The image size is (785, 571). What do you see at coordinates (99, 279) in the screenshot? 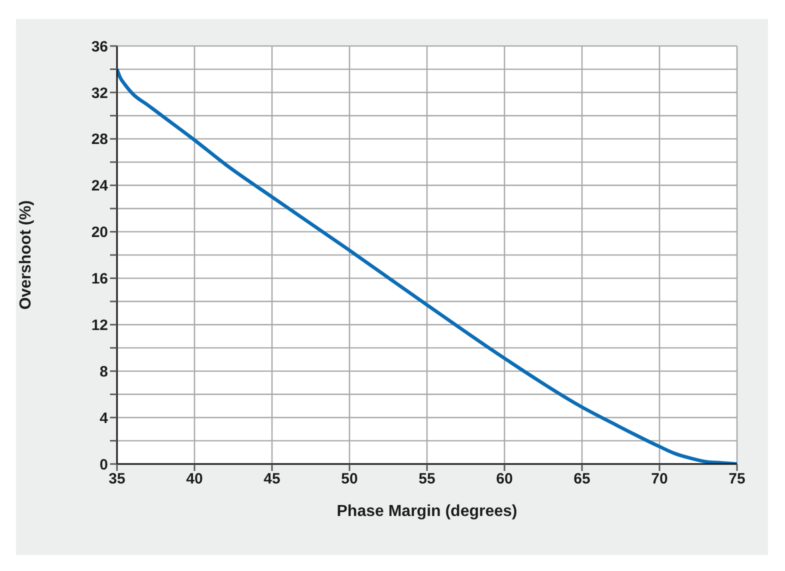
I see `y-tick-label: 16` at bounding box center [99, 279].